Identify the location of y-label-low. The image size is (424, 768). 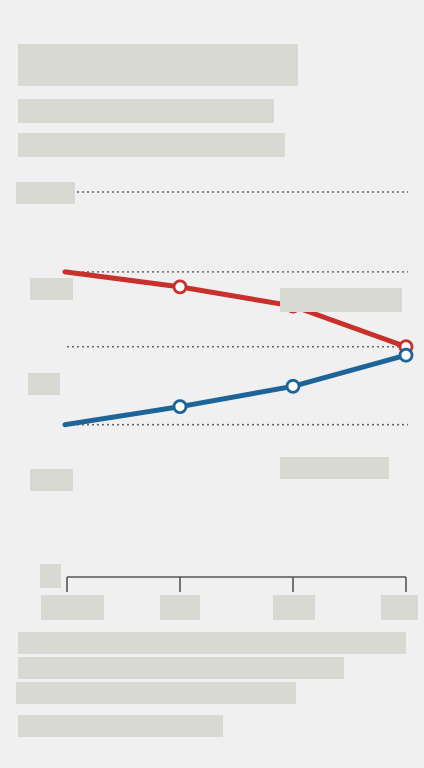
(51, 480).